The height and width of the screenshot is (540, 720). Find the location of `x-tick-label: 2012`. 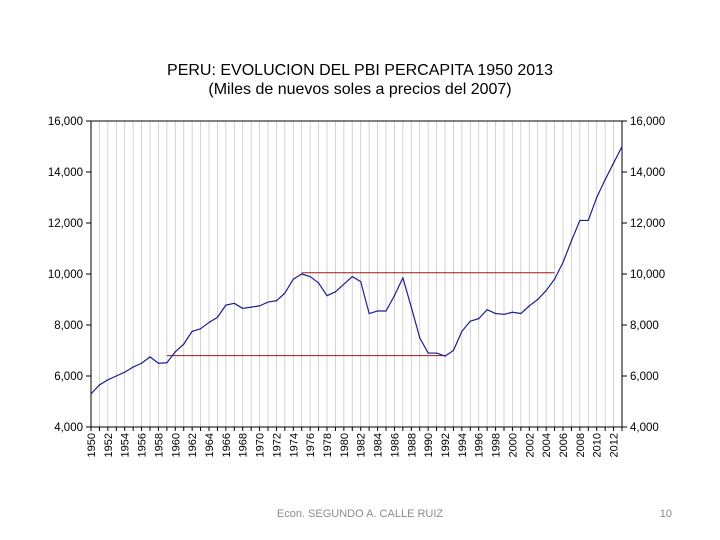

x-tick-label: 2012 is located at coordinates (615, 445).